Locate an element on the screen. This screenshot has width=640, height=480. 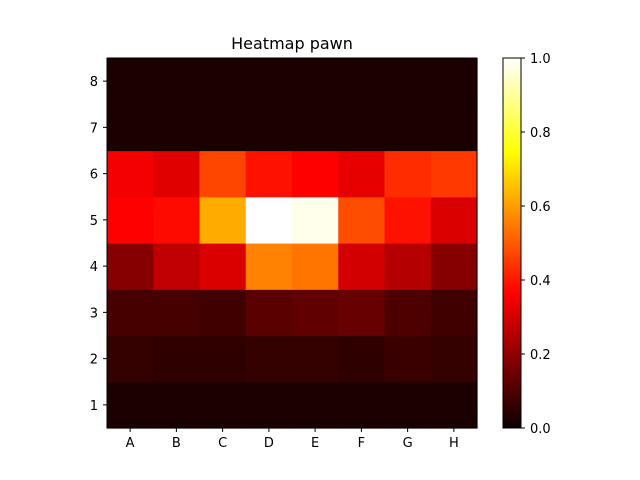
heatmap-cell-F1 is located at coordinates (362, 405).